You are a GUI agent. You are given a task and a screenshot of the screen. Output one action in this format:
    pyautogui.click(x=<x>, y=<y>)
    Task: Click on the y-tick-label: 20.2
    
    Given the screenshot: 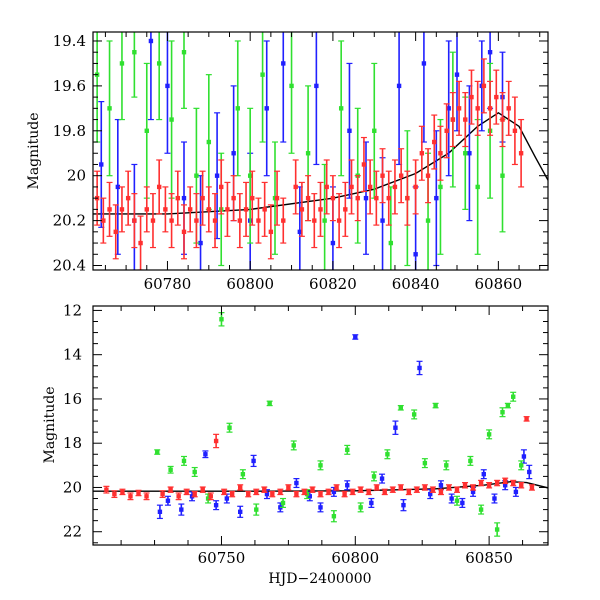 What is the action you would take?
    pyautogui.click(x=69, y=221)
    